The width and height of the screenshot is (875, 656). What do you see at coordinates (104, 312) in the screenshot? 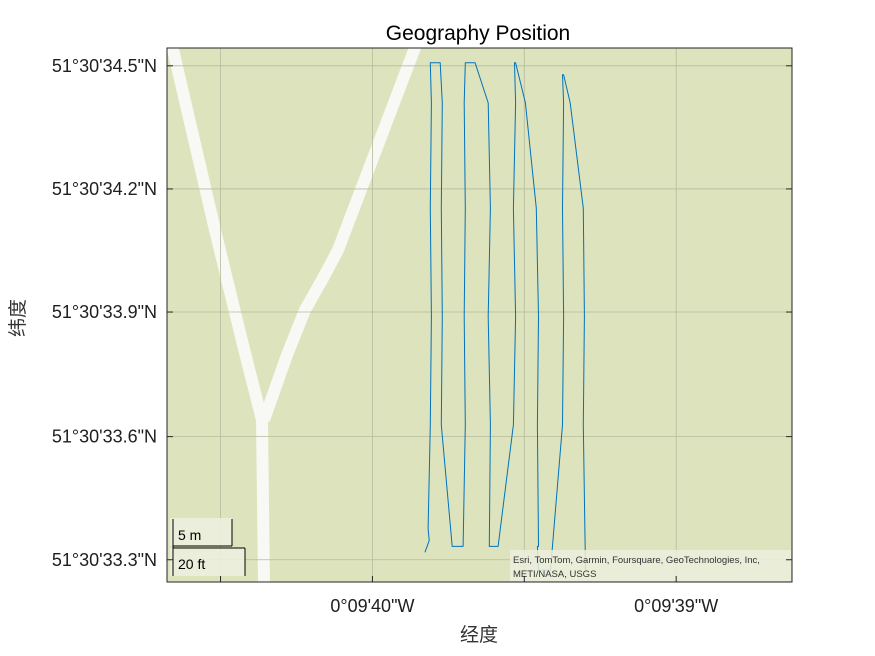
I see `y-tick-label: 51°30'33.9"N` at bounding box center [104, 312].